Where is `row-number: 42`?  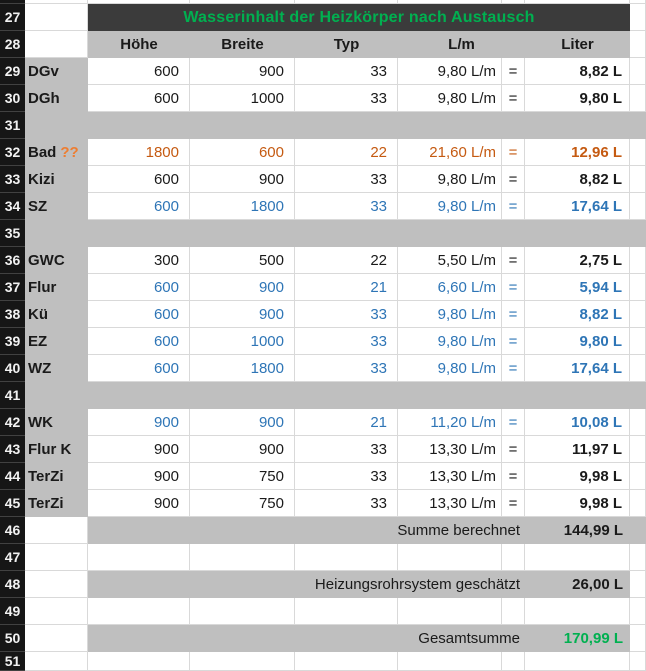 row-number: 42 is located at coordinates (12, 422).